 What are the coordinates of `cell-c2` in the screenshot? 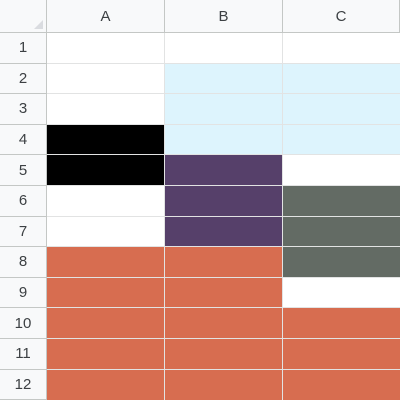 It's located at (341, 79).